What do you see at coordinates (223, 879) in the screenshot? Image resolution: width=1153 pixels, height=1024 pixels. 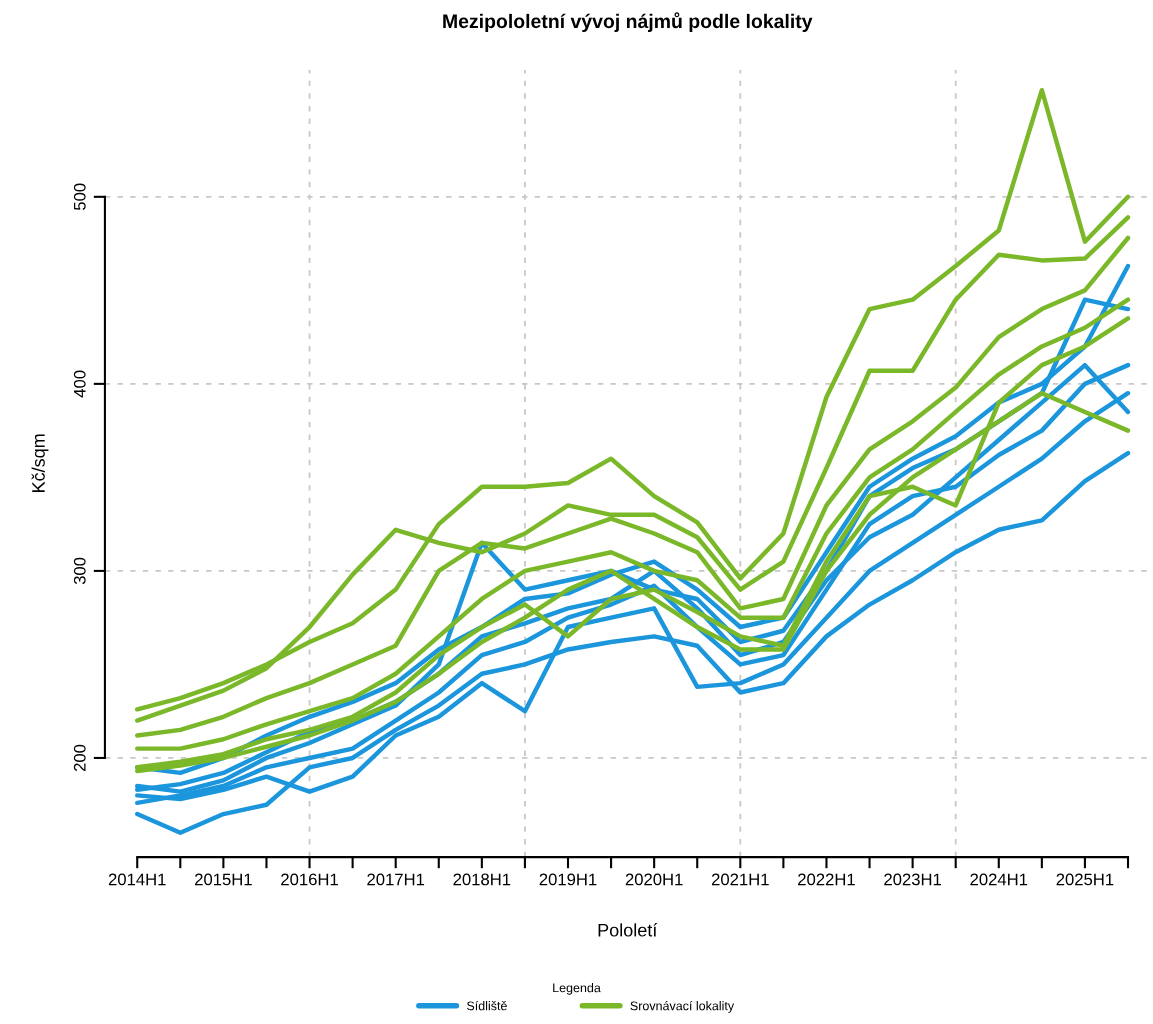 I see `x-tick-label: 2015H1` at bounding box center [223, 879].